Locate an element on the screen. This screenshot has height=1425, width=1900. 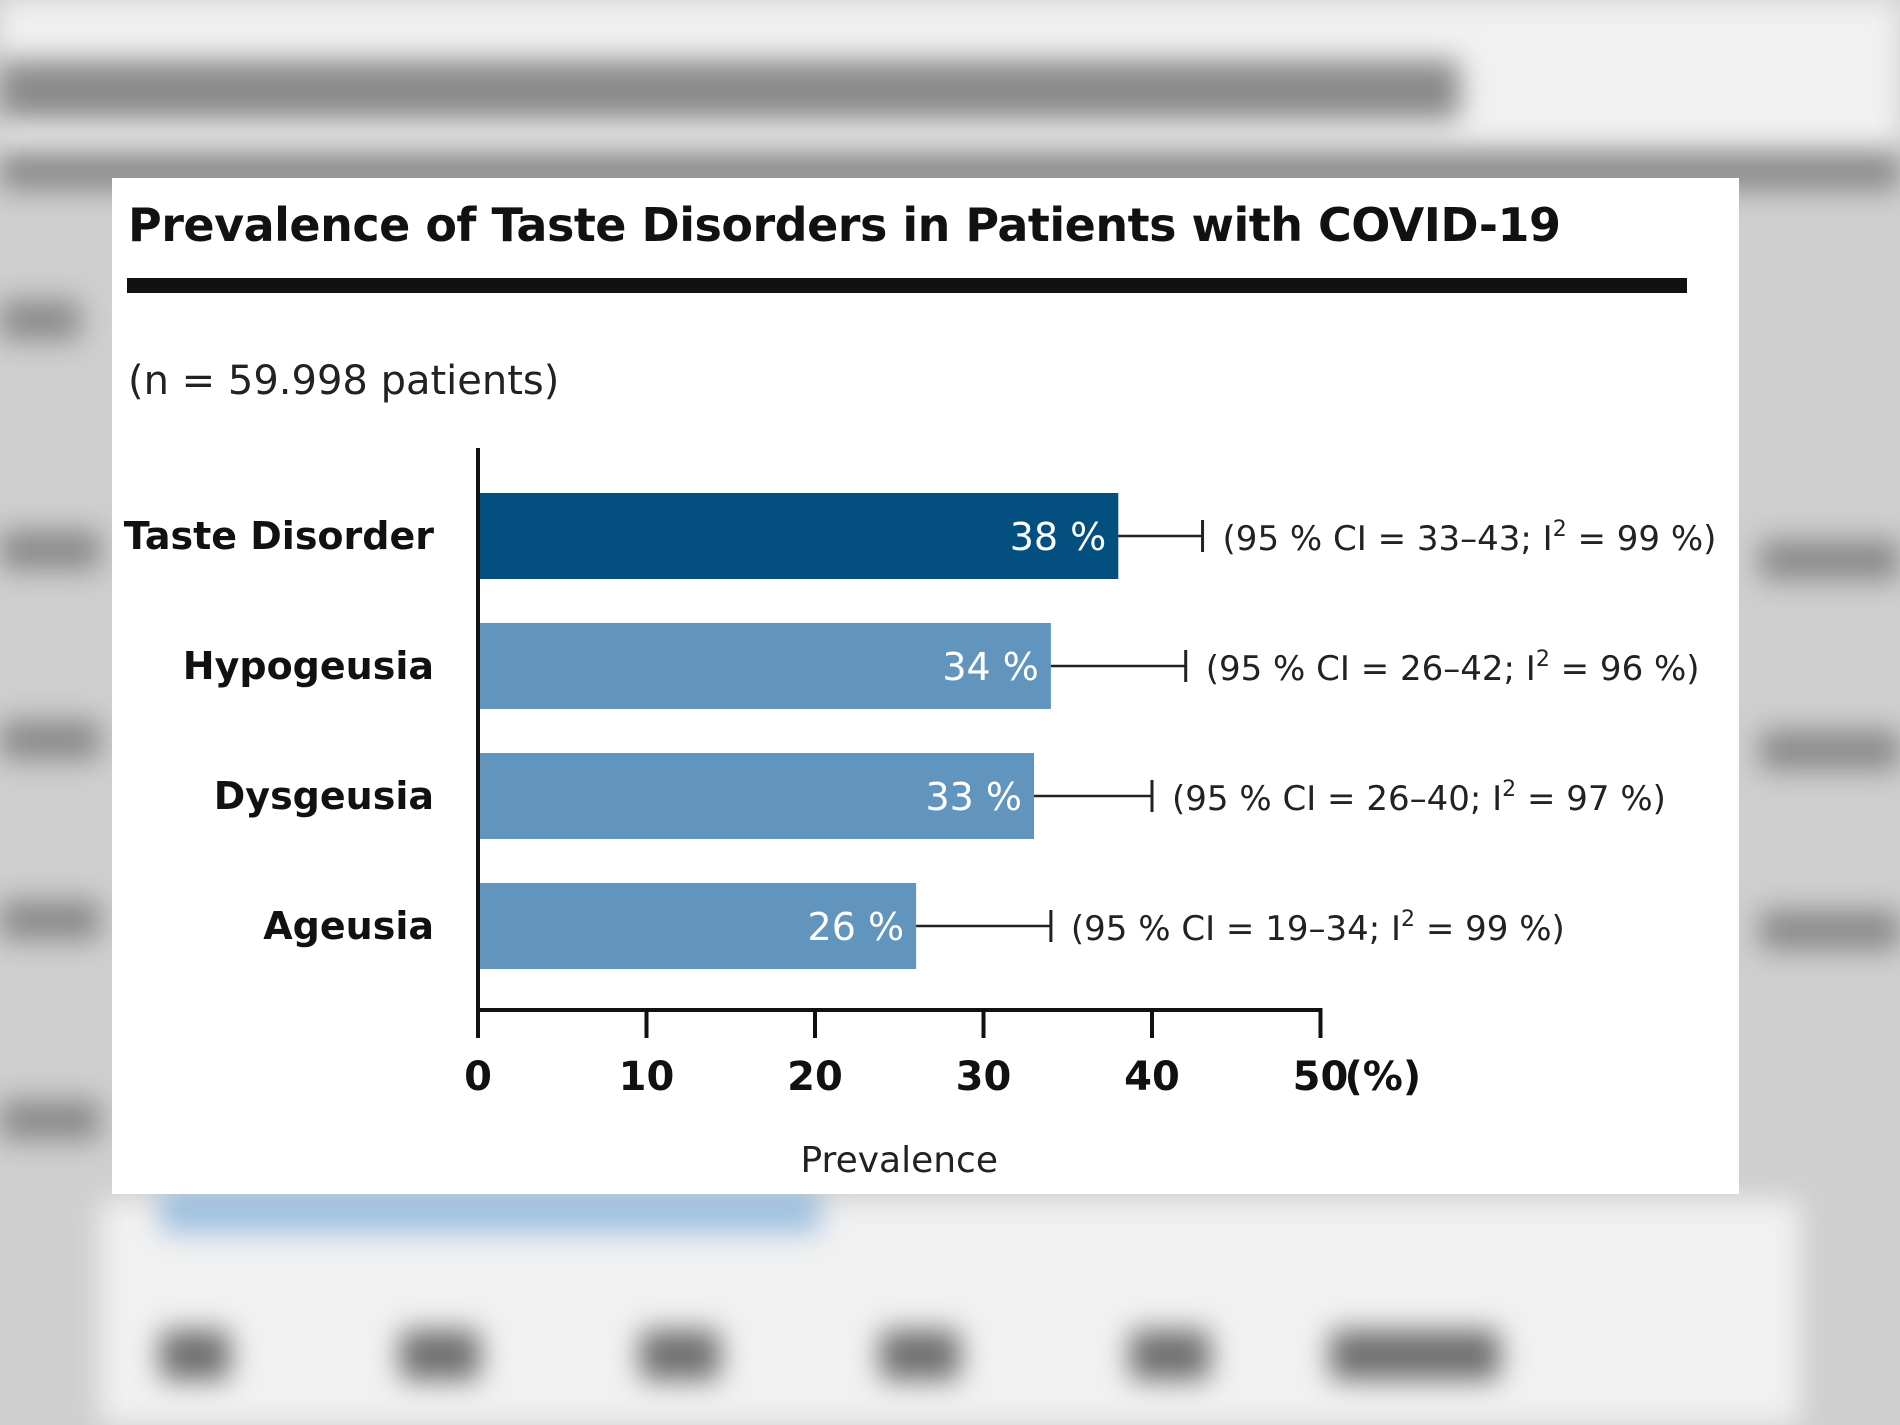
ci-annotation: (95 % CI = 19–34; I2 = 99 %) is located at coordinates (1318, 928).